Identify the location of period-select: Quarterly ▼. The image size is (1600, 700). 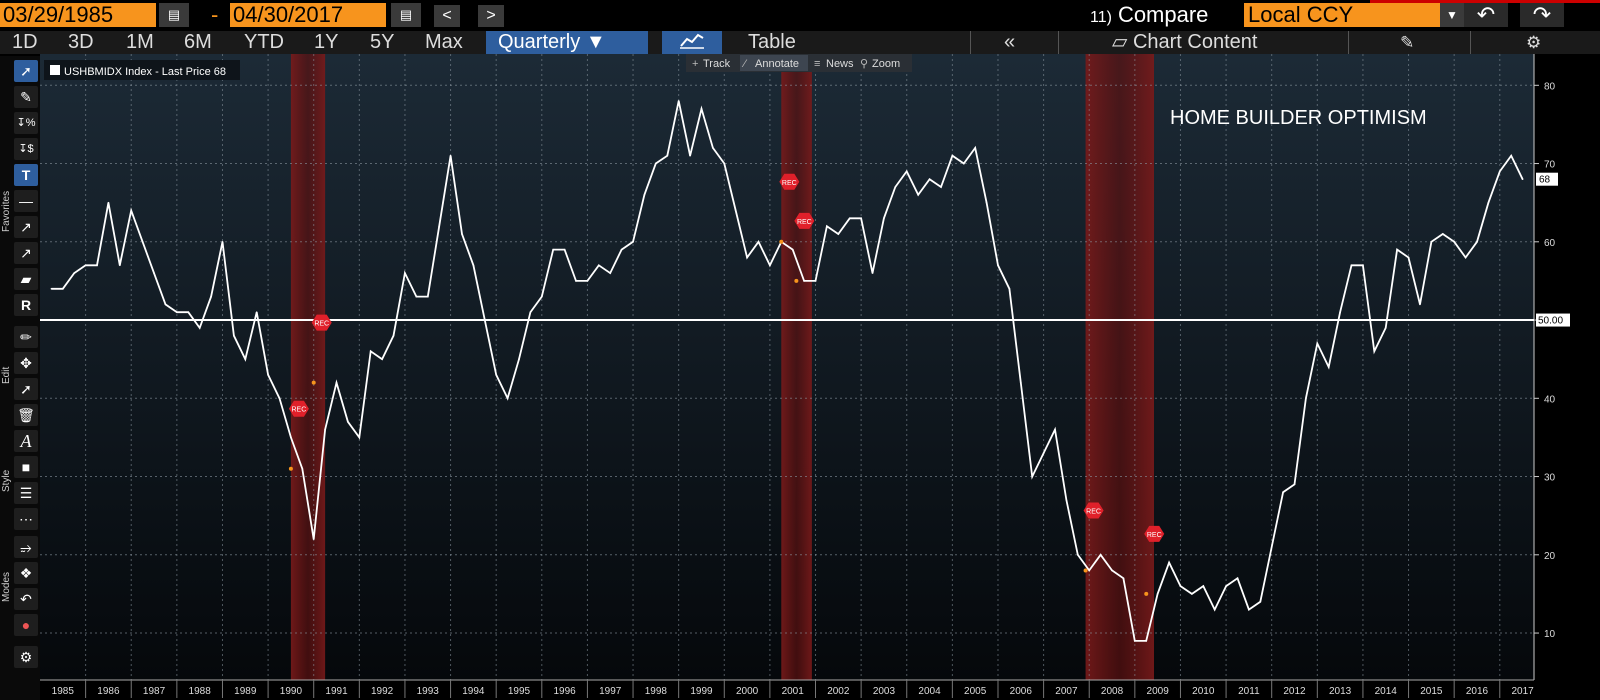
(567, 42).